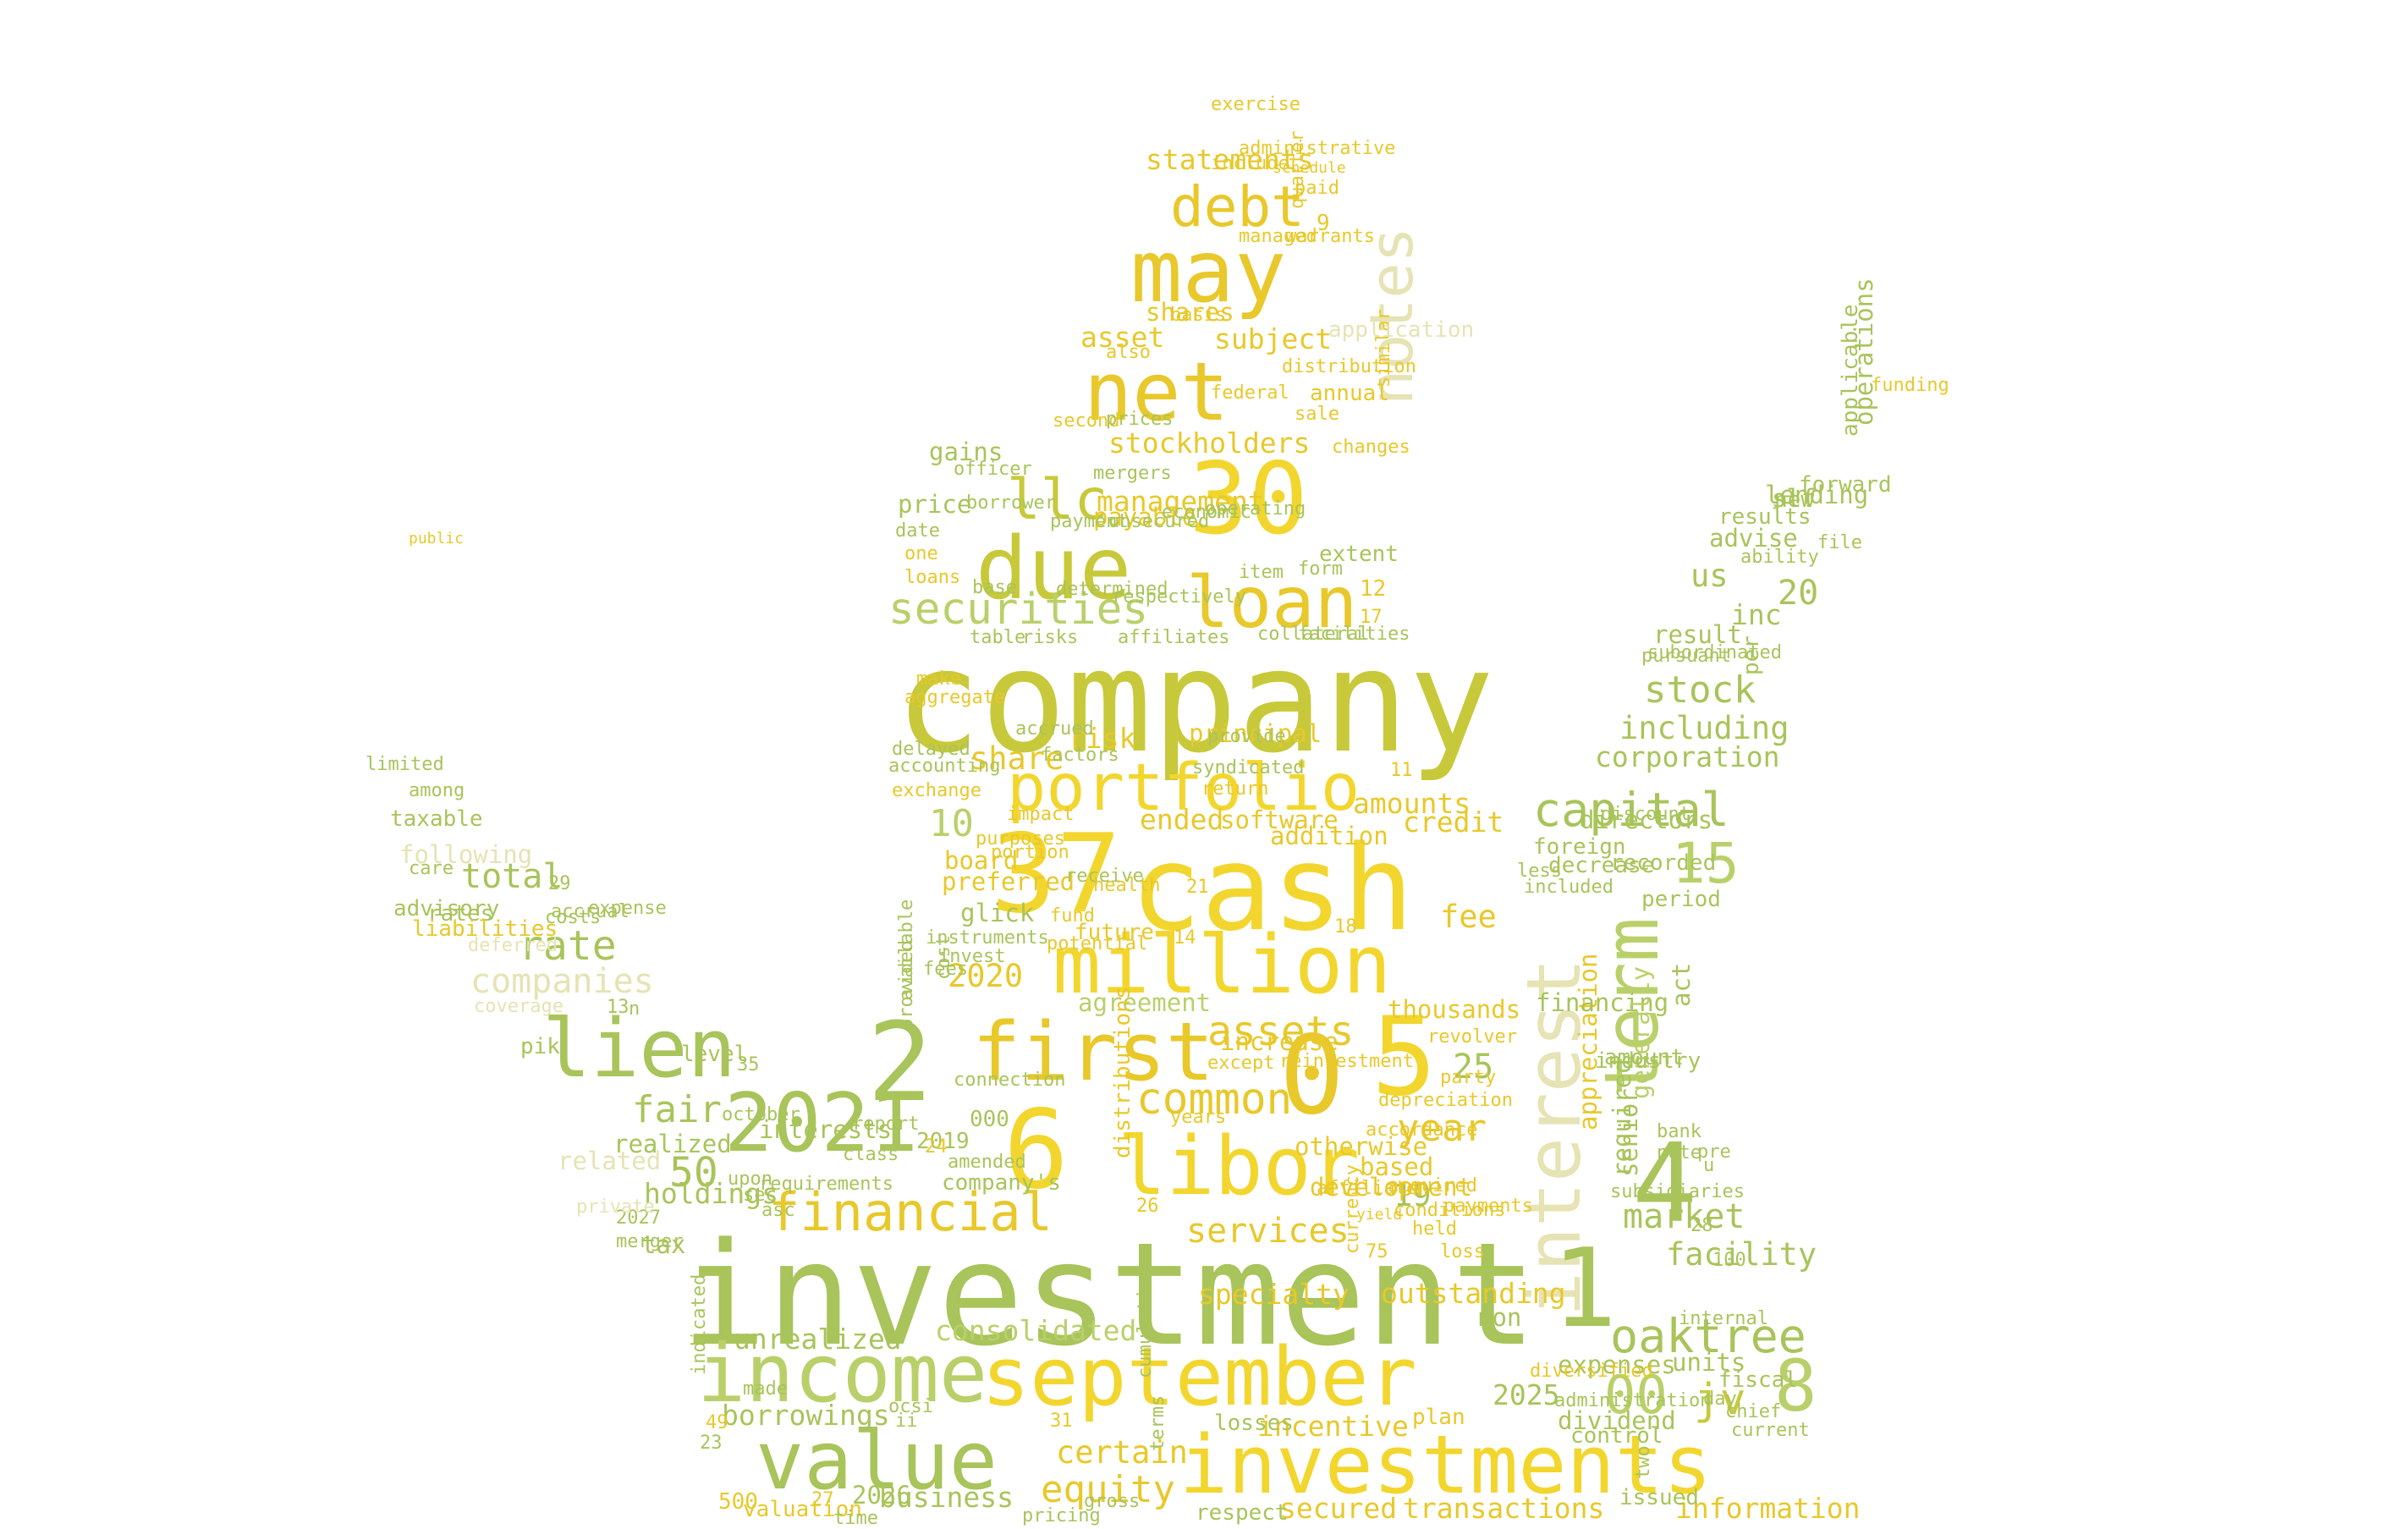  Describe the element at coordinates (1312, 1076) in the screenshot. I see `cloud-word: 0` at that location.